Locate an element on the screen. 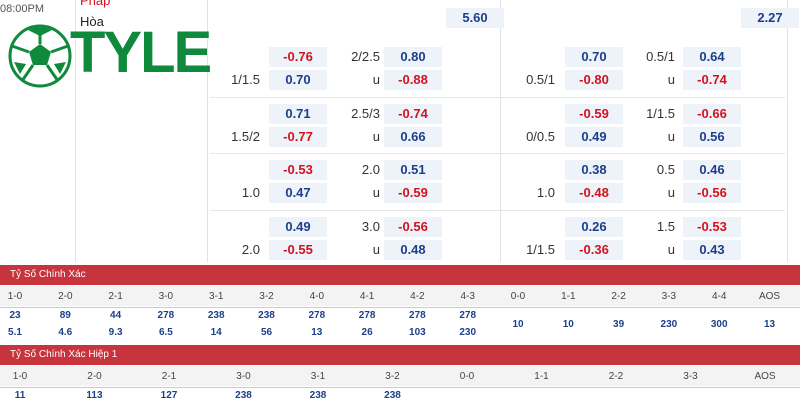 The width and height of the screenshot is (800, 401). odds-value: 0.43 is located at coordinates (712, 250).